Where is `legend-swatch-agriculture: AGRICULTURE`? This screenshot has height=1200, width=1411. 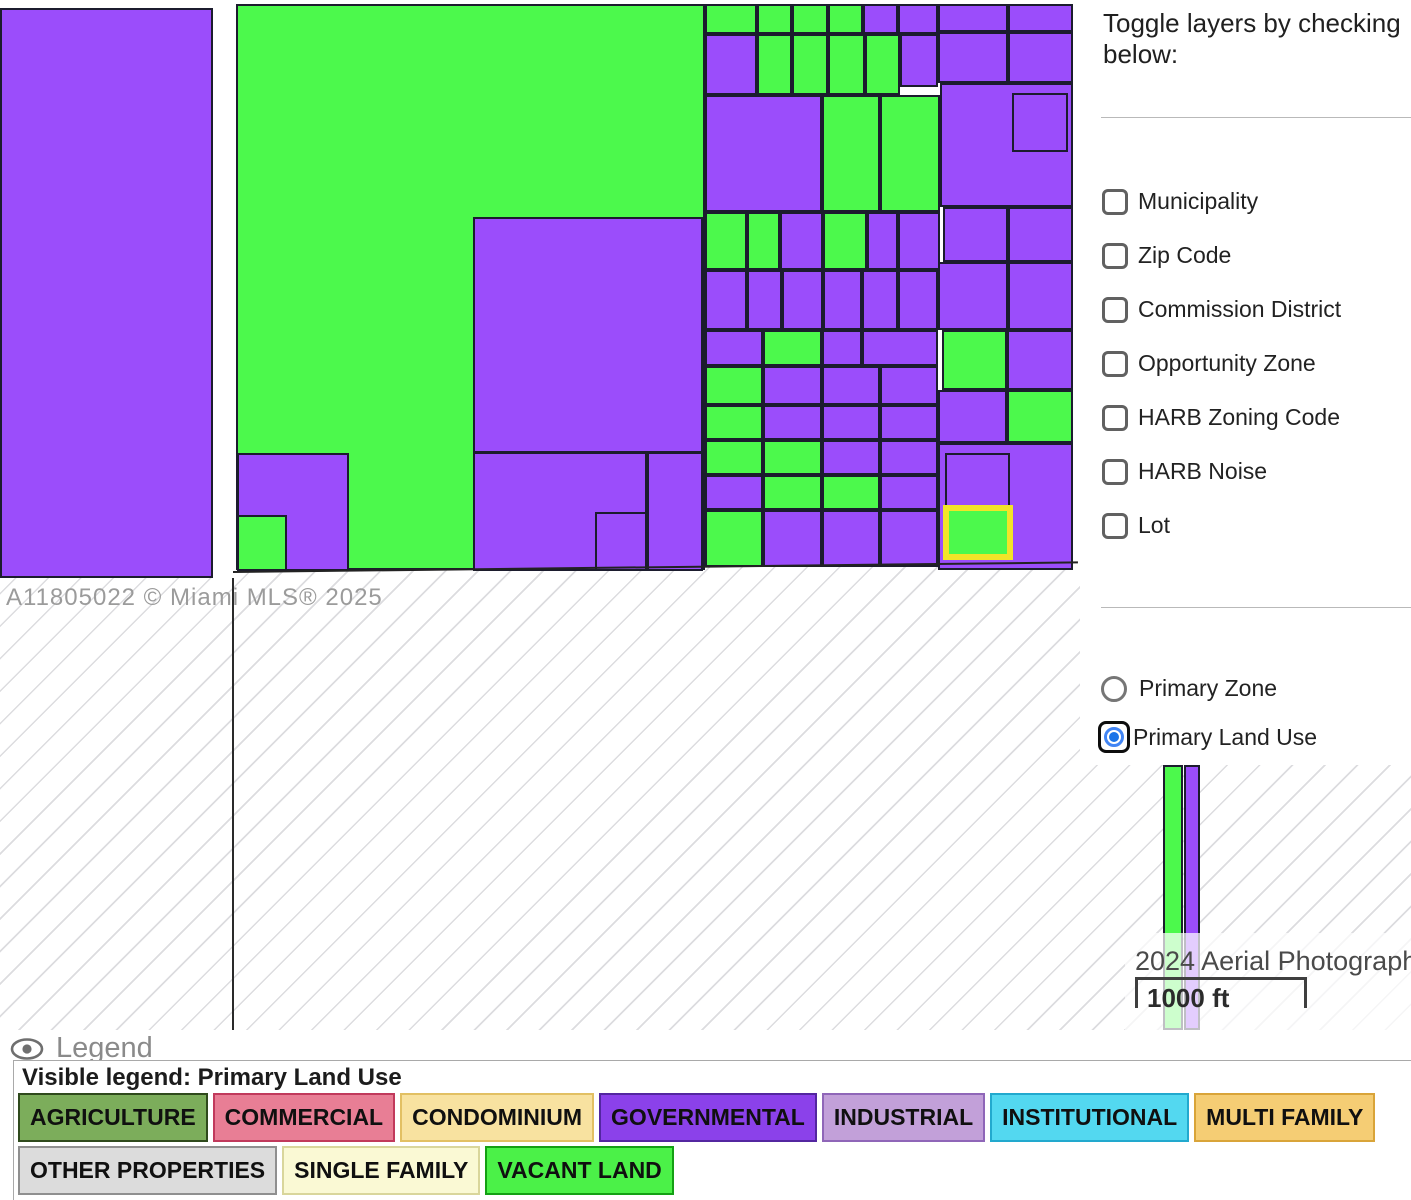 legend-swatch-agriculture: AGRICULTURE is located at coordinates (113, 1117).